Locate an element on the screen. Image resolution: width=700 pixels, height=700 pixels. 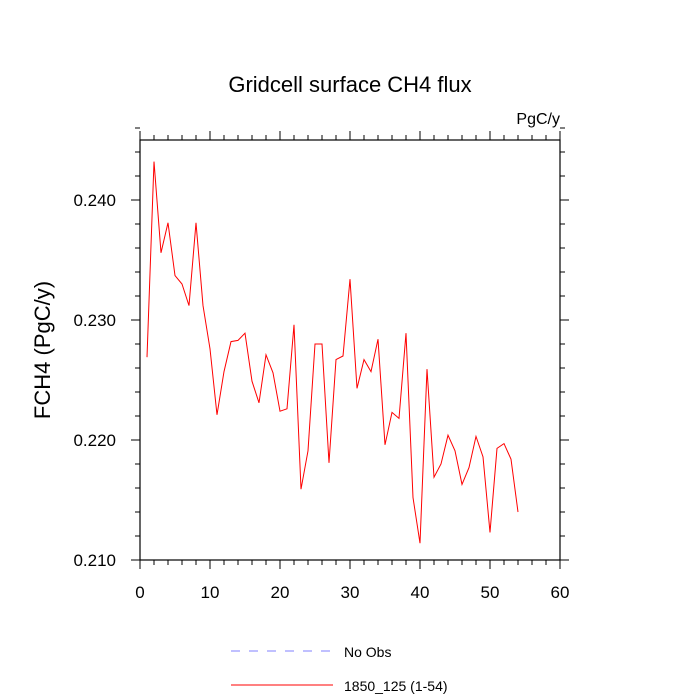
x-tick-label: 20 is located at coordinates (280, 592).